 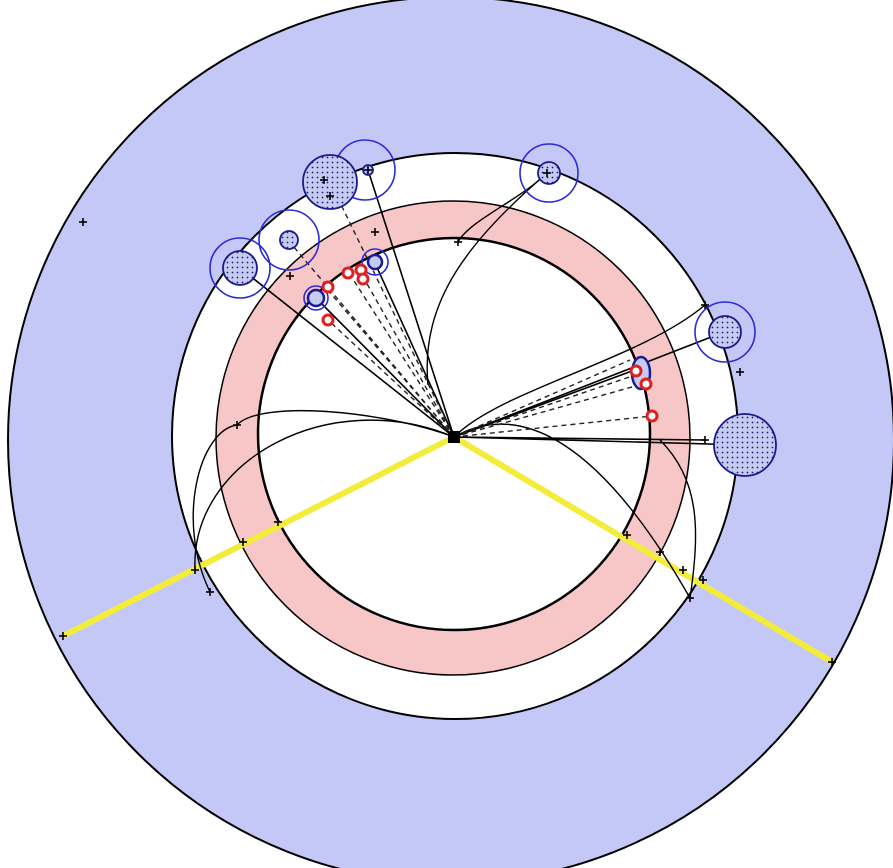 I want to click on center-node, so click(x=454, y=437).